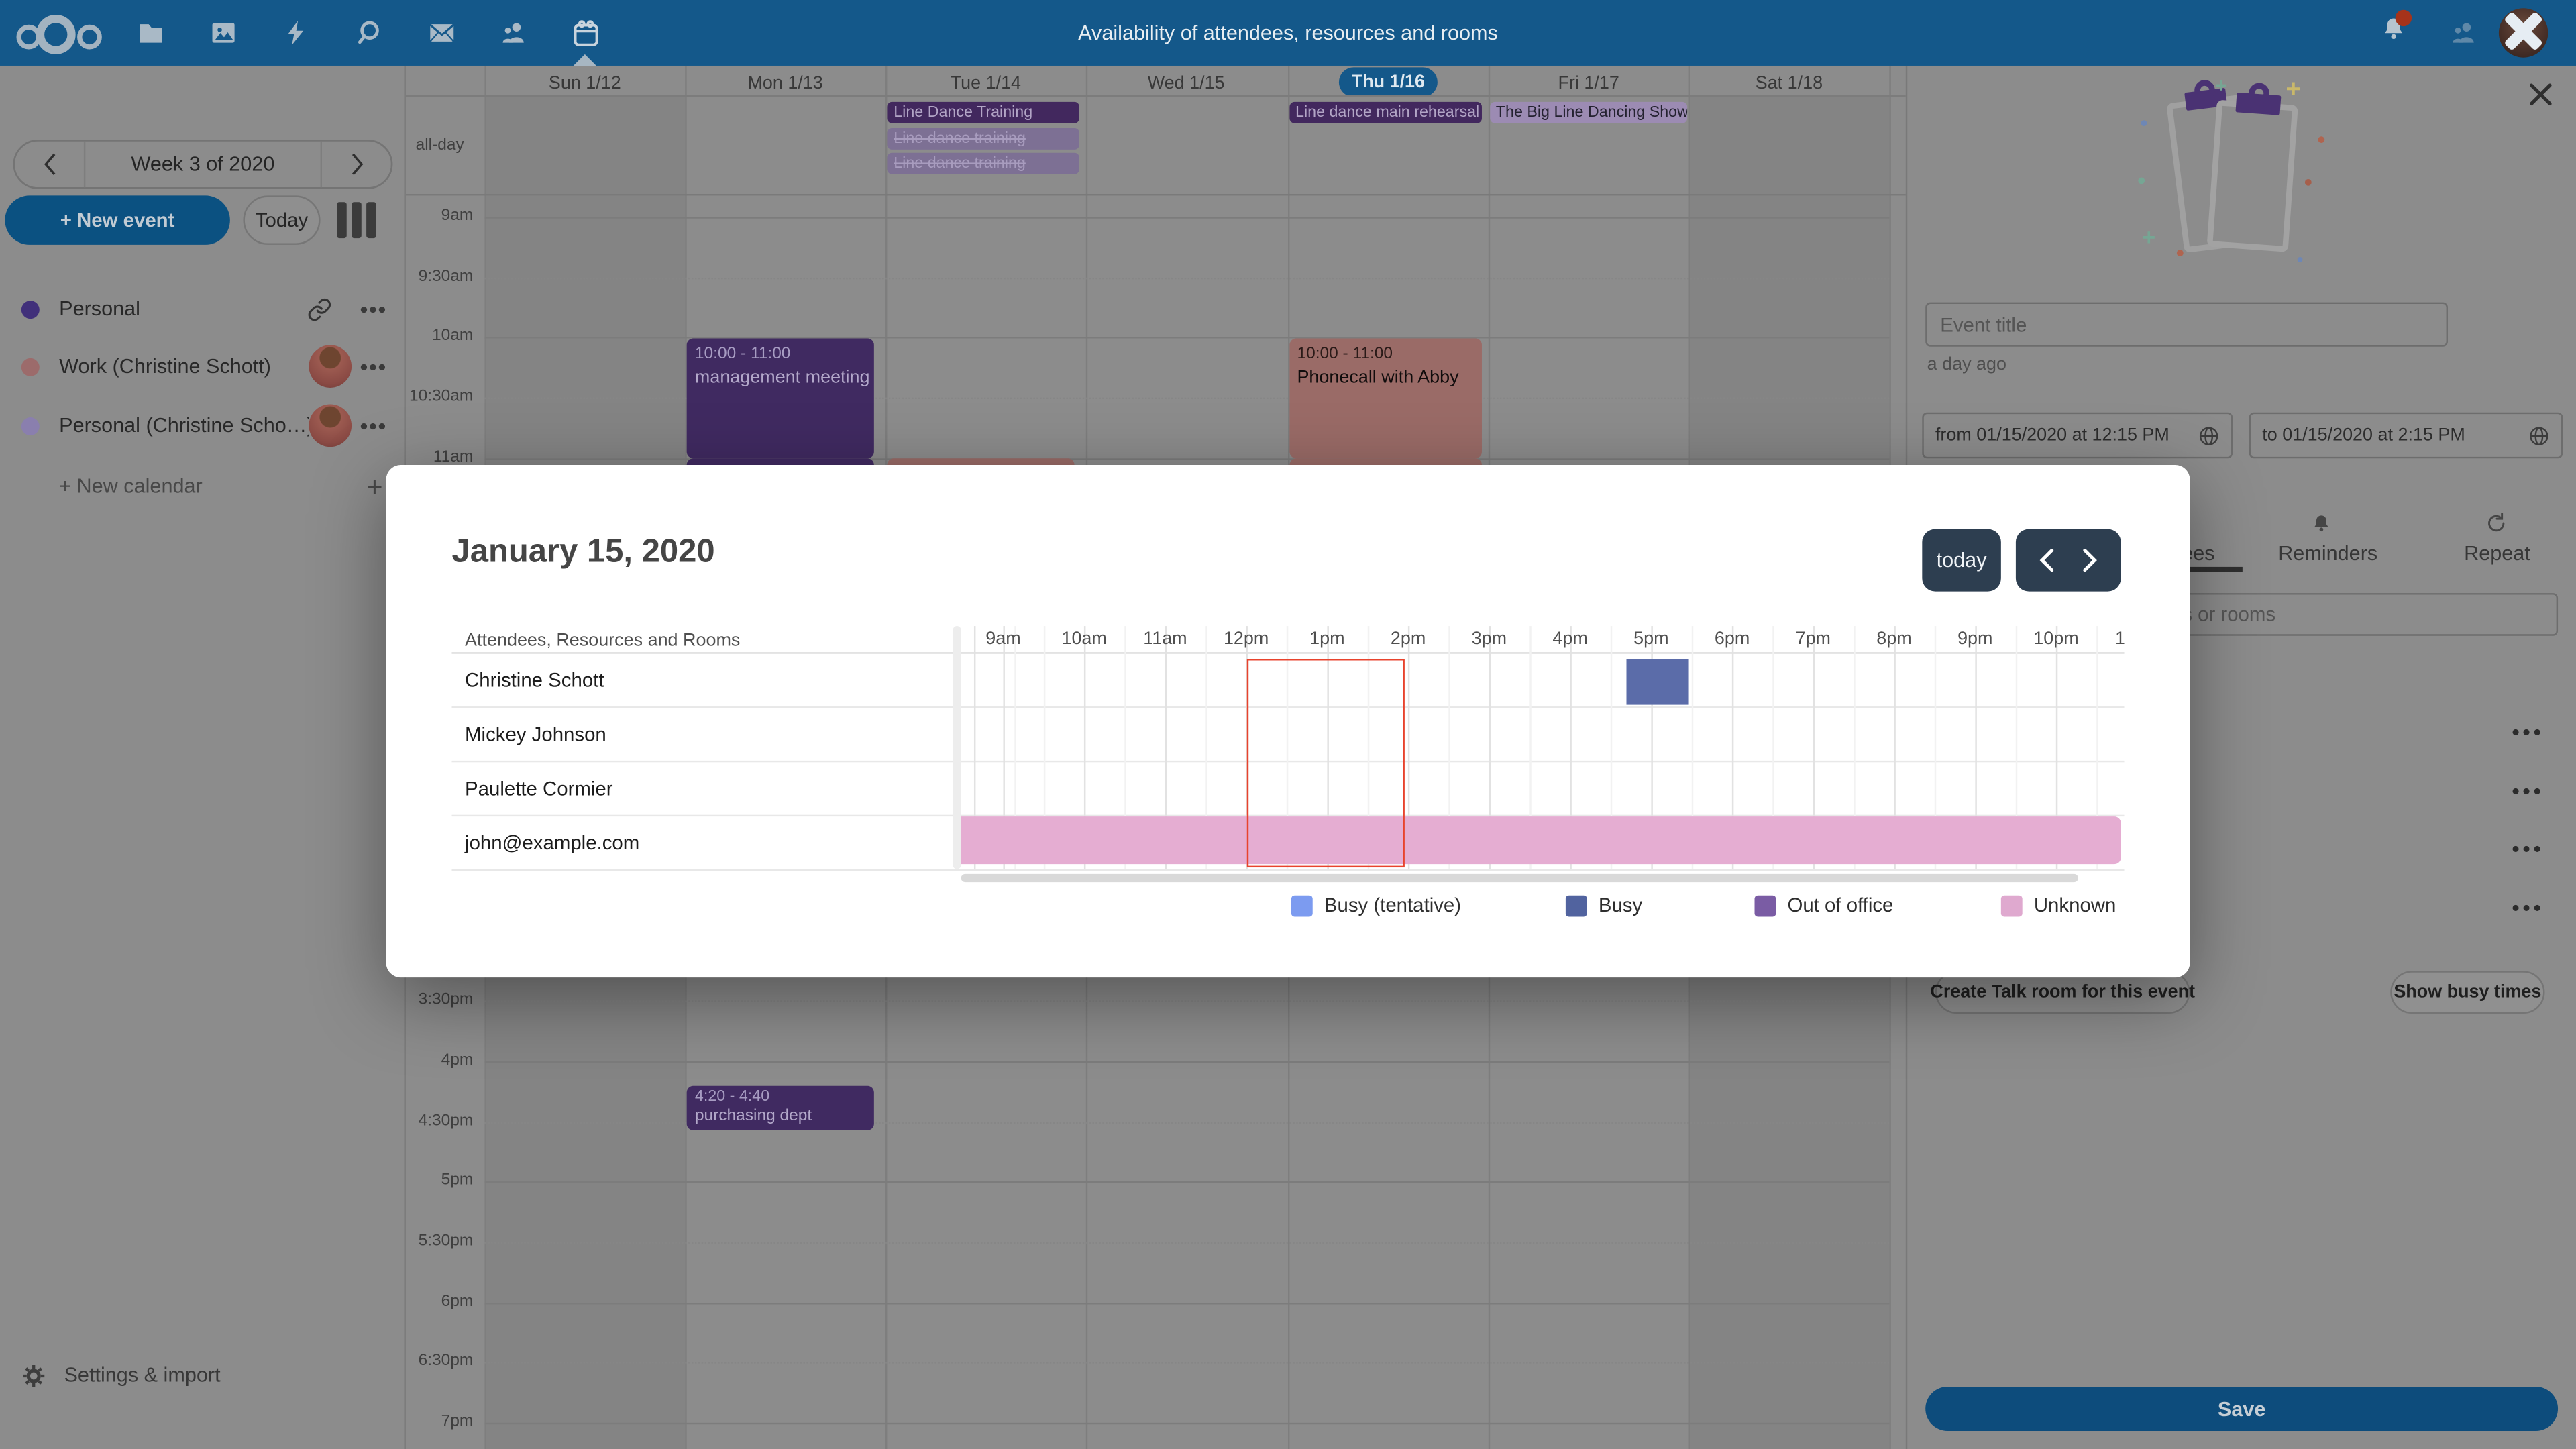  What do you see at coordinates (2186, 324) in the screenshot?
I see `event-title-input` at bounding box center [2186, 324].